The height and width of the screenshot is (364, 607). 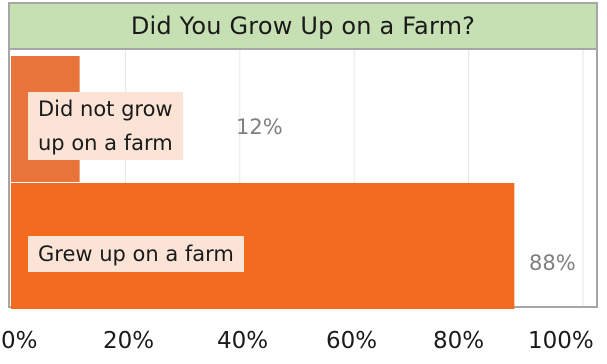 What do you see at coordinates (19, 341) in the screenshot?
I see `x-tick-label-0: 0%` at bounding box center [19, 341].